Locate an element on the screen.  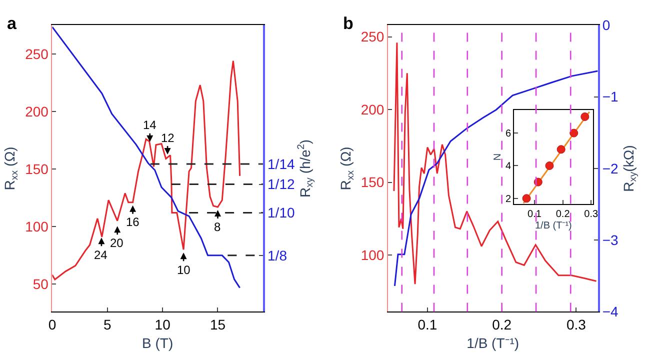
chart-title: a is located at coordinates (12, 23).